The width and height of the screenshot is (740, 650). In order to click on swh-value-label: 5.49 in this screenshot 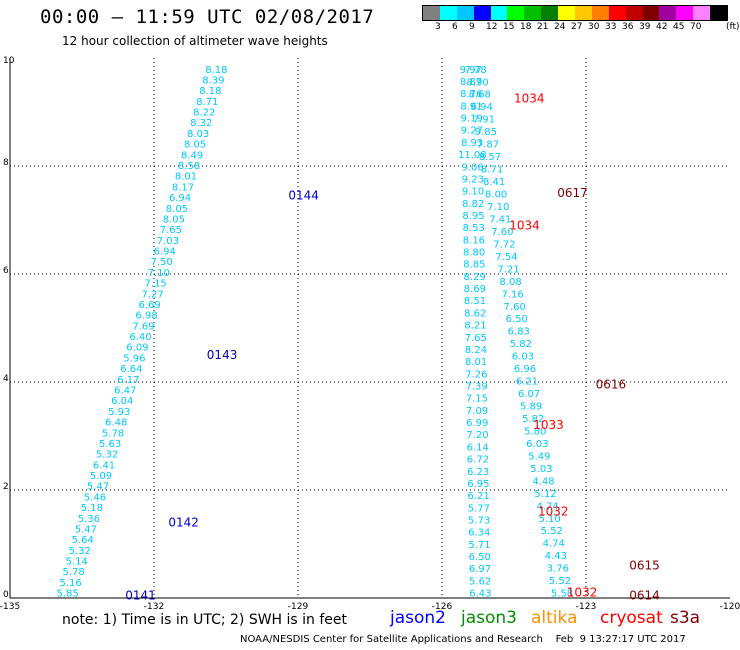, I will do `click(539, 456)`.